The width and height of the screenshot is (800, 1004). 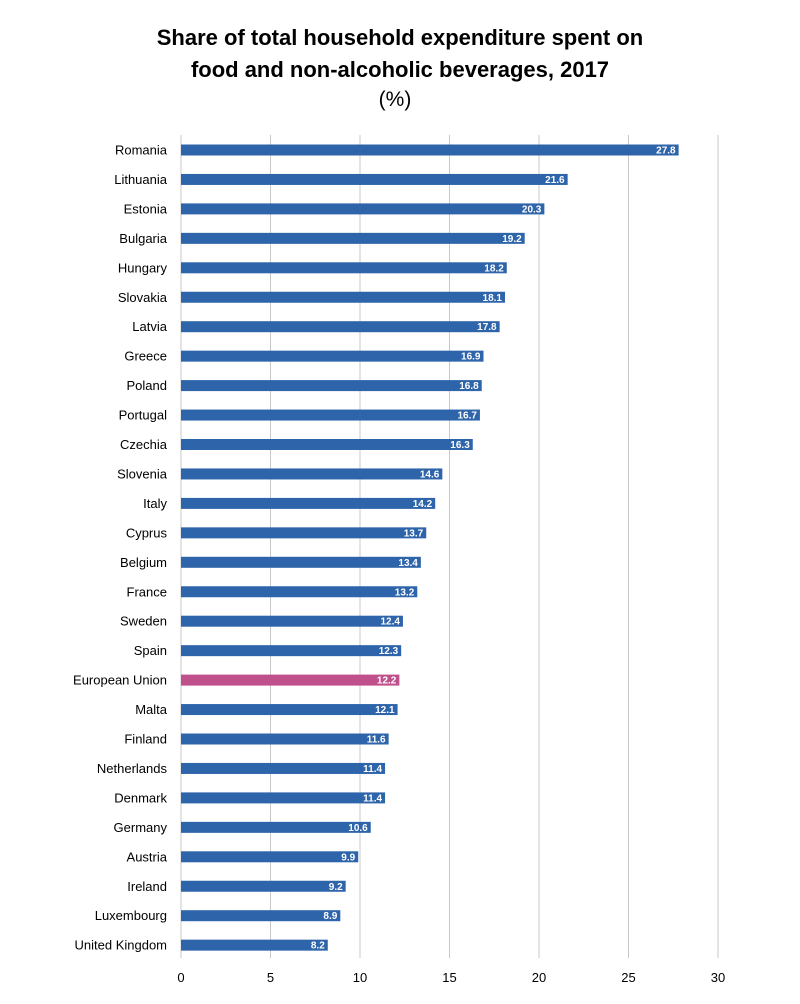 I want to click on data-label-austria: 9.9, so click(x=348, y=857).